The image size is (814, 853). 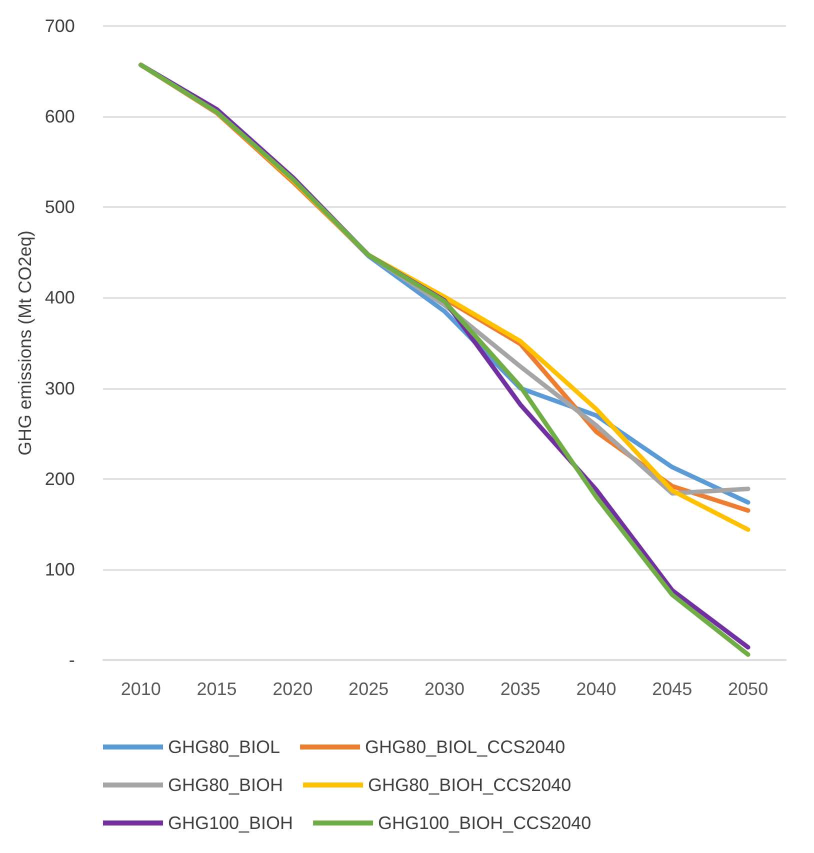 What do you see at coordinates (672, 689) in the screenshot?
I see `x-tick-label: 2045` at bounding box center [672, 689].